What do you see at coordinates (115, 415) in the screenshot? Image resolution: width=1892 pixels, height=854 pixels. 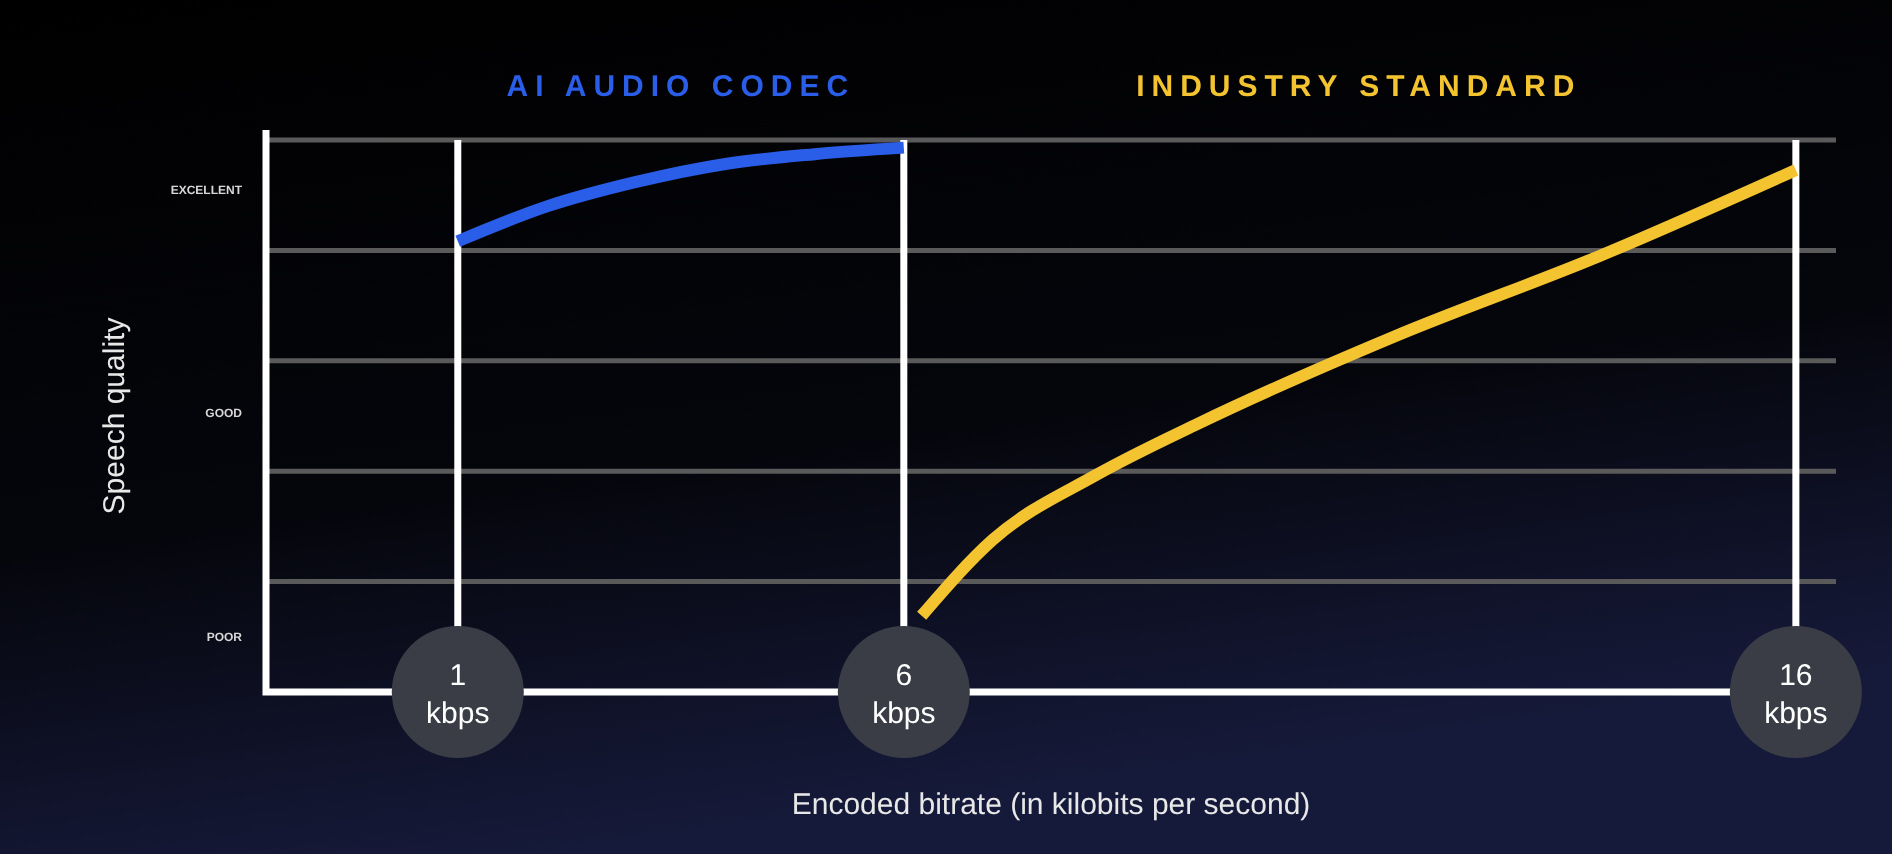 I see `y-axis-title: Speech quality` at bounding box center [115, 415].